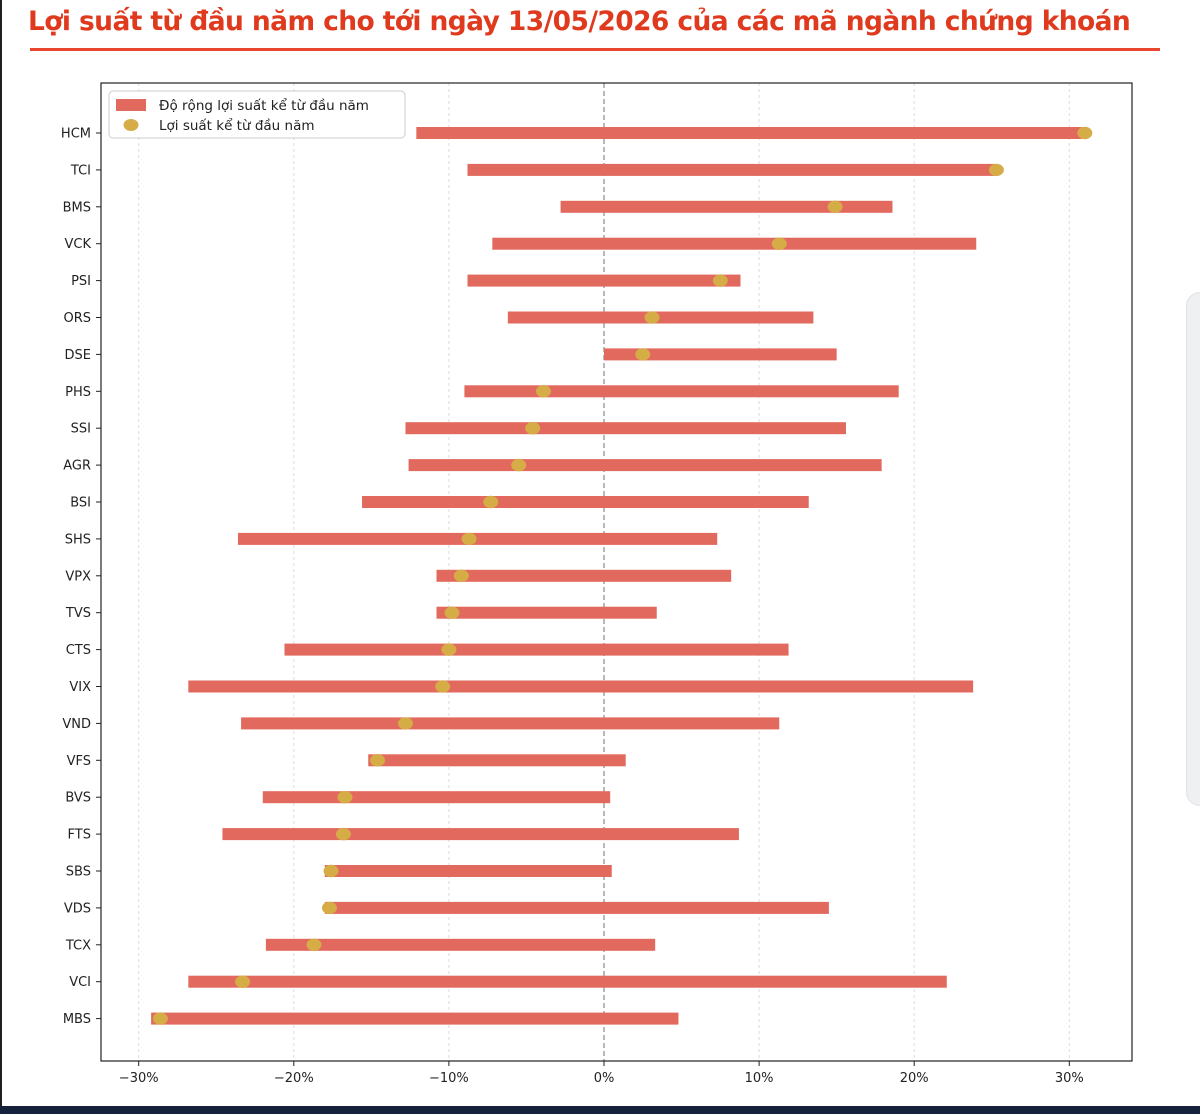 Image resolution: width=1200 pixels, height=1114 pixels. I want to click on y-tick-label: VCI, so click(80, 982).